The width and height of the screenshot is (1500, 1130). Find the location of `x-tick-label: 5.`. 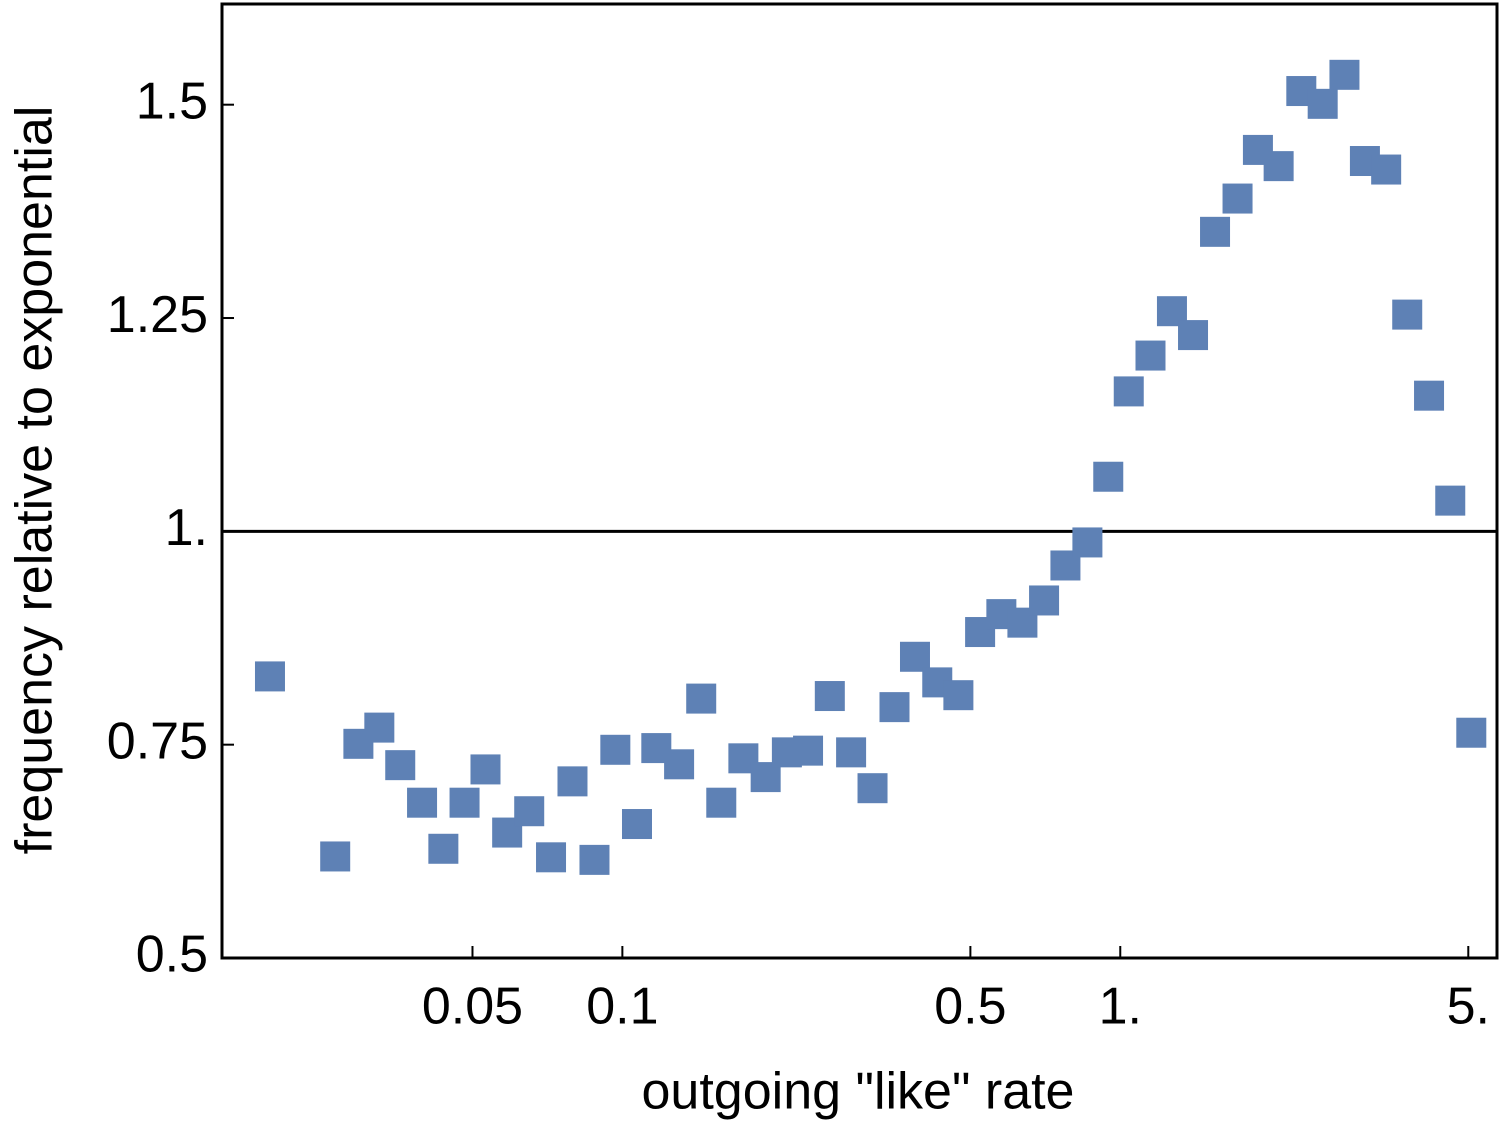

x-tick-label: 5. is located at coordinates (1468, 1007).